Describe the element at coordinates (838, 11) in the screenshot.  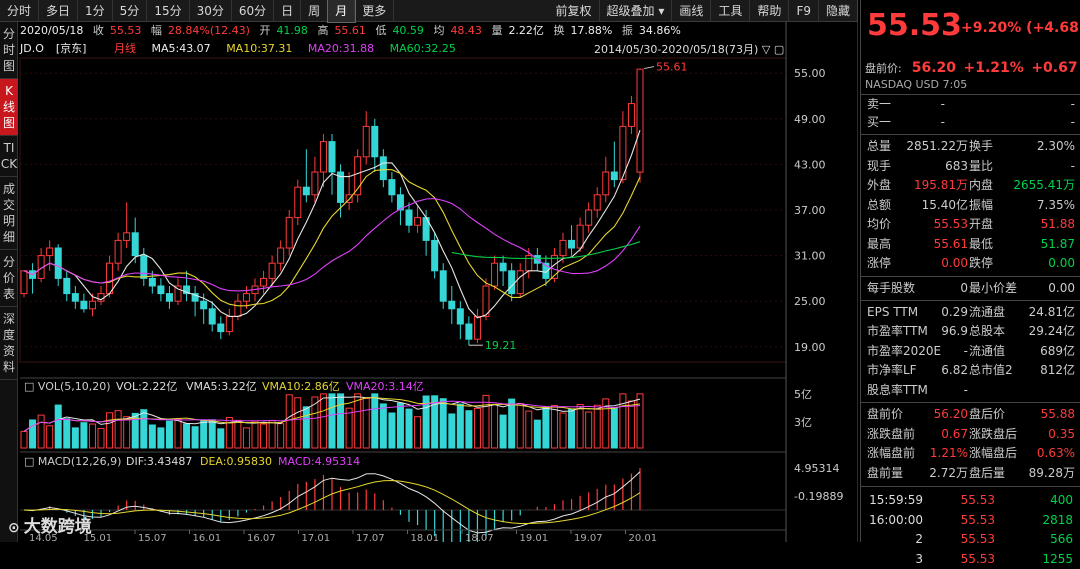
I see `toolbar-button-6: 隐藏` at that location.